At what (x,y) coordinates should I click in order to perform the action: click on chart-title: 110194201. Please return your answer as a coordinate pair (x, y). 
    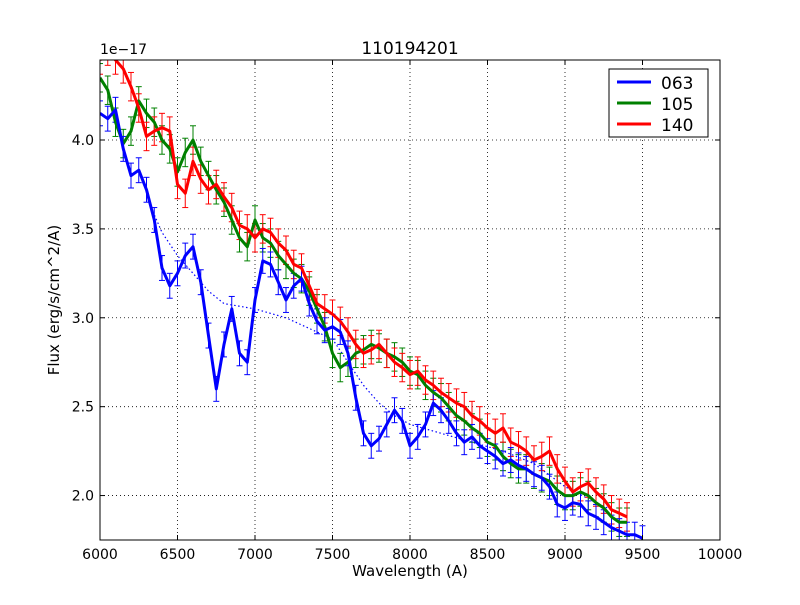
    Looking at the image, I should click on (409, 49).